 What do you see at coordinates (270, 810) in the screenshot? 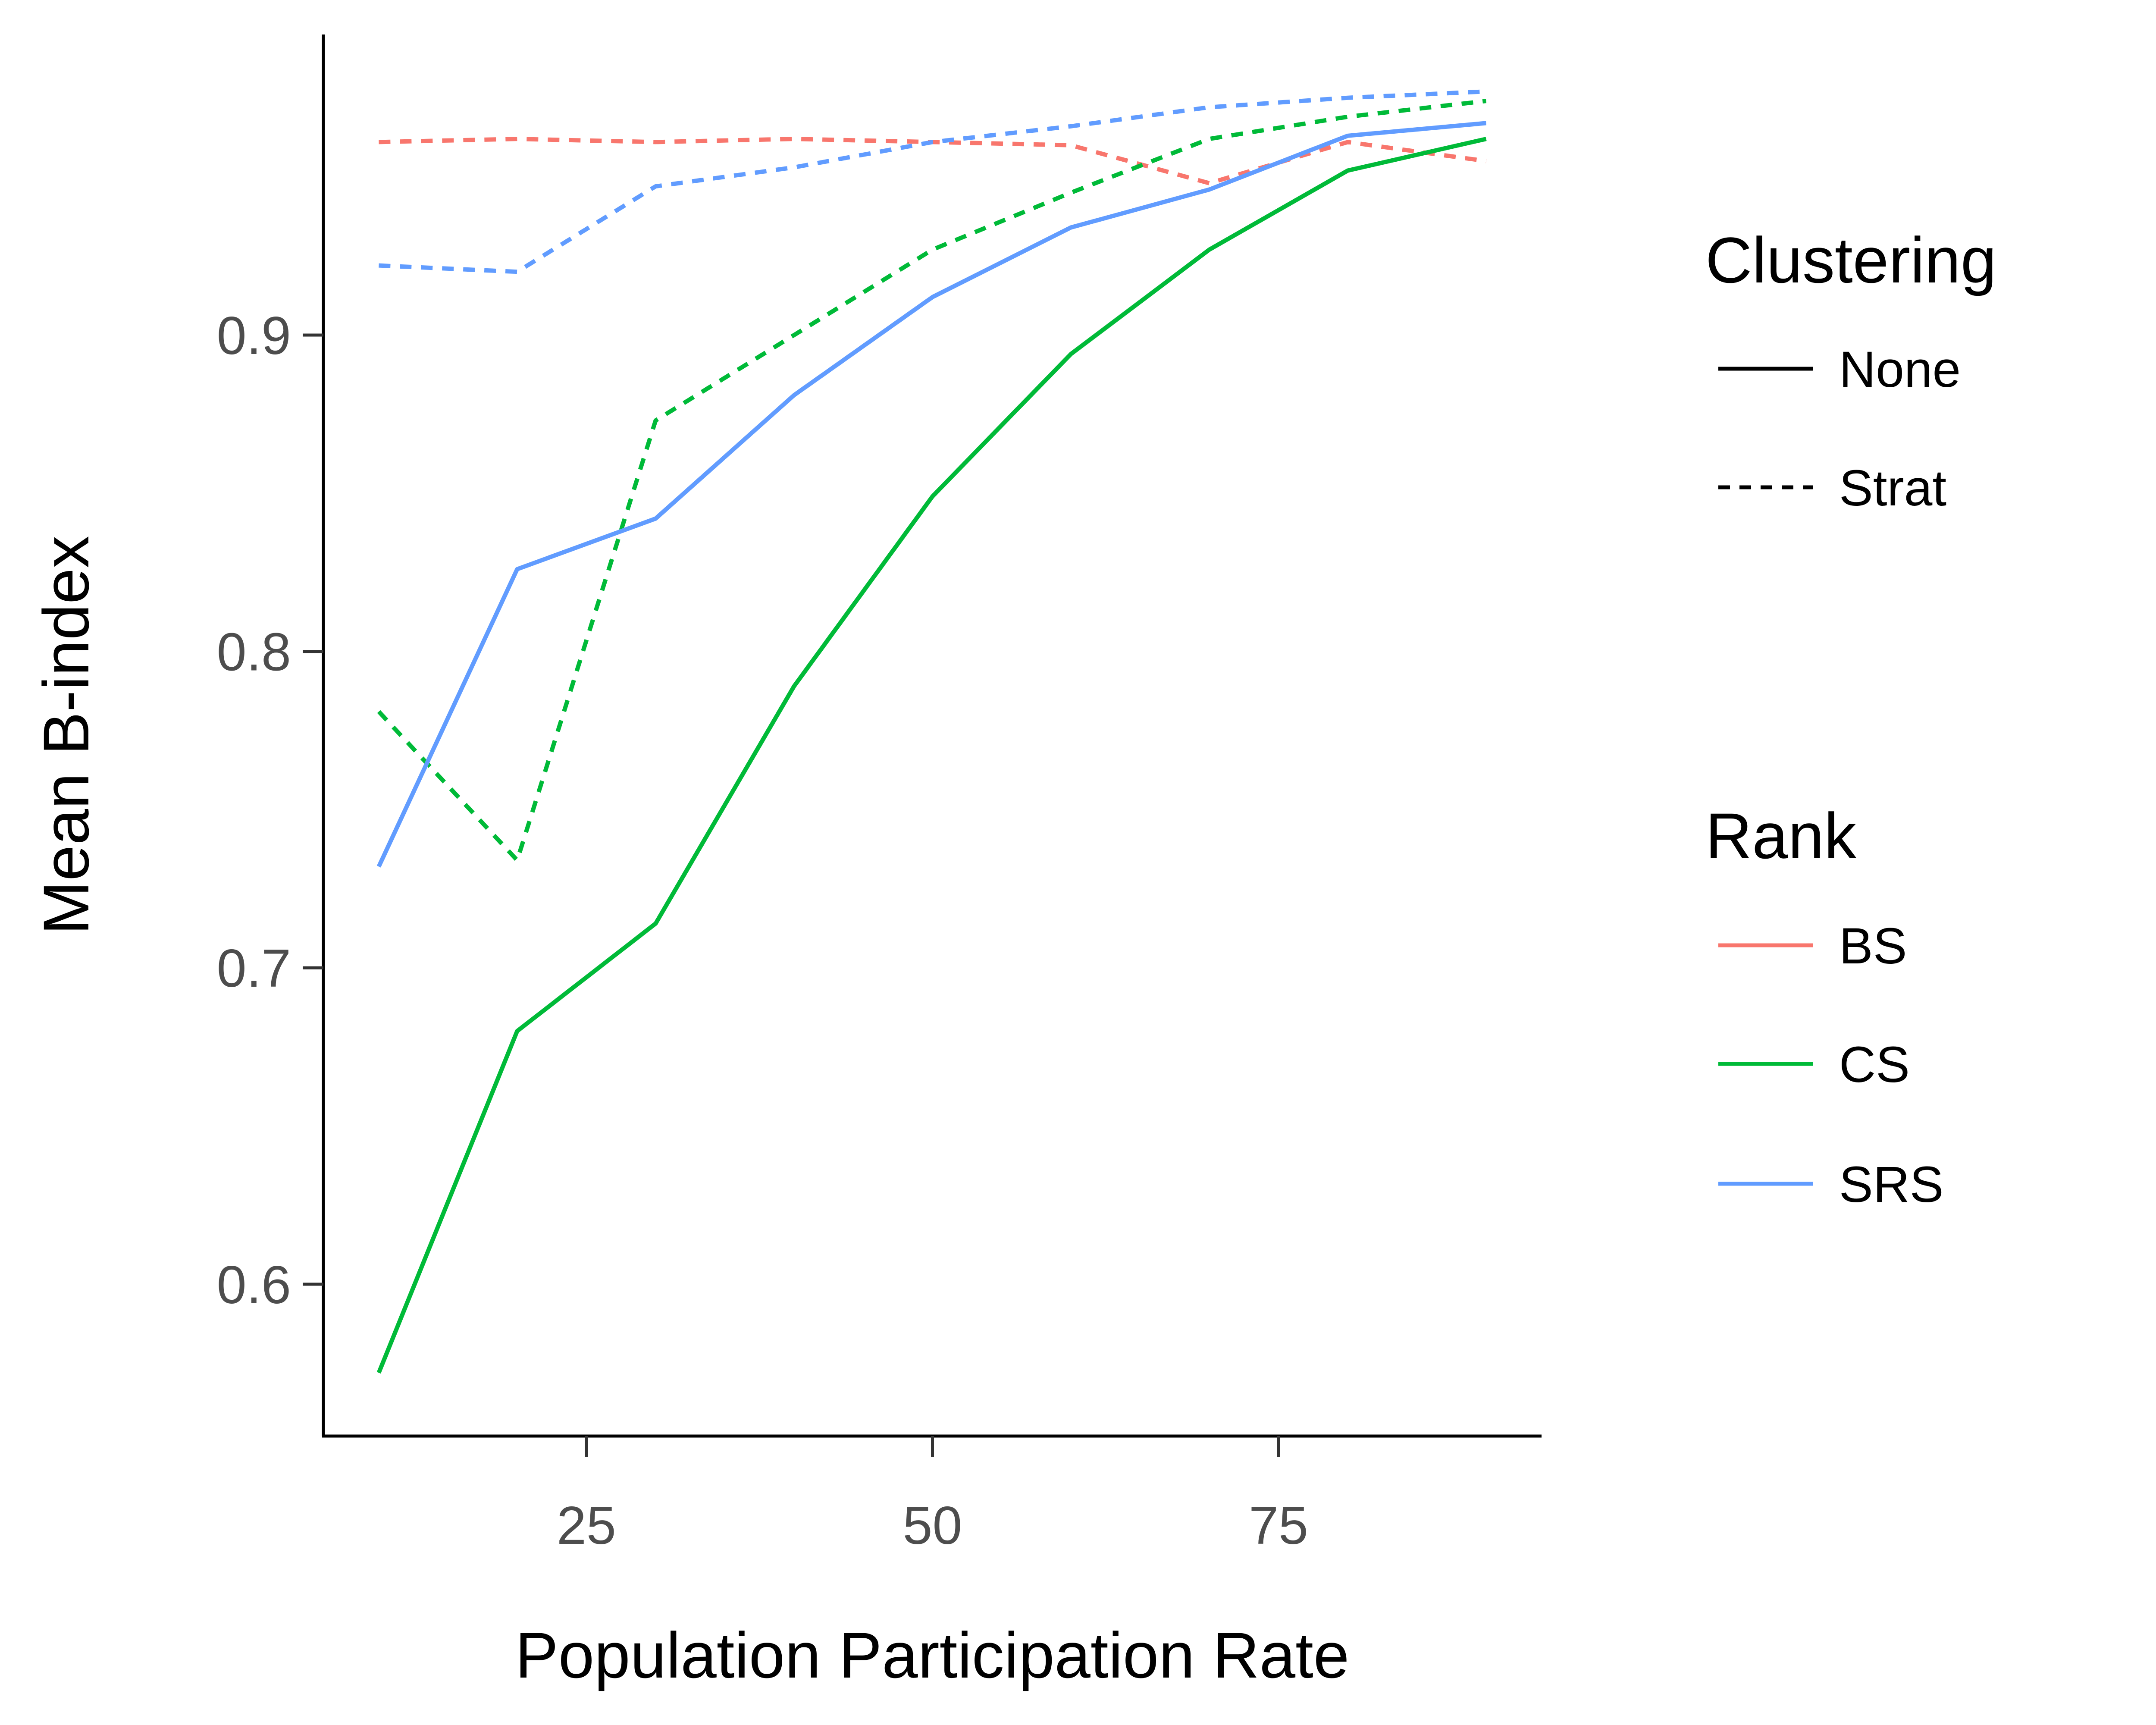
I see `y-ticks: 0.6 0.7 0.8 0.9` at bounding box center [270, 810].